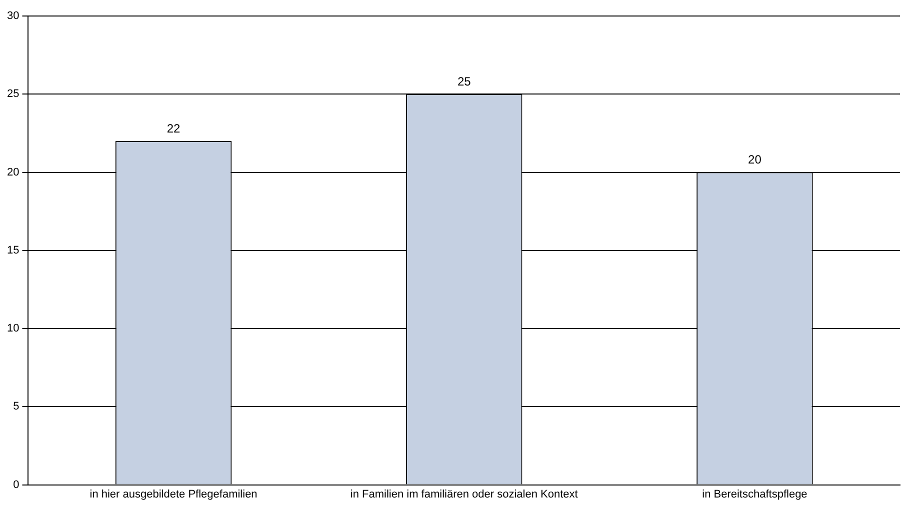 Image resolution: width=902 pixels, height=508 pixels. I want to click on y-tick-label: 30, so click(13, 16).